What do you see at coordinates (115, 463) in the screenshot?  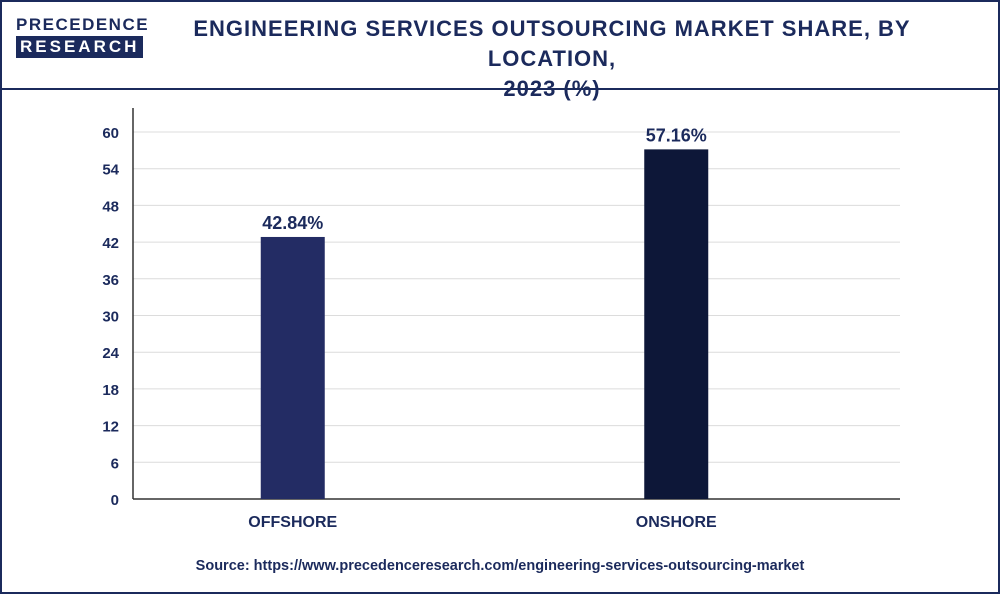 I see `y-tick-label: 6` at bounding box center [115, 463].